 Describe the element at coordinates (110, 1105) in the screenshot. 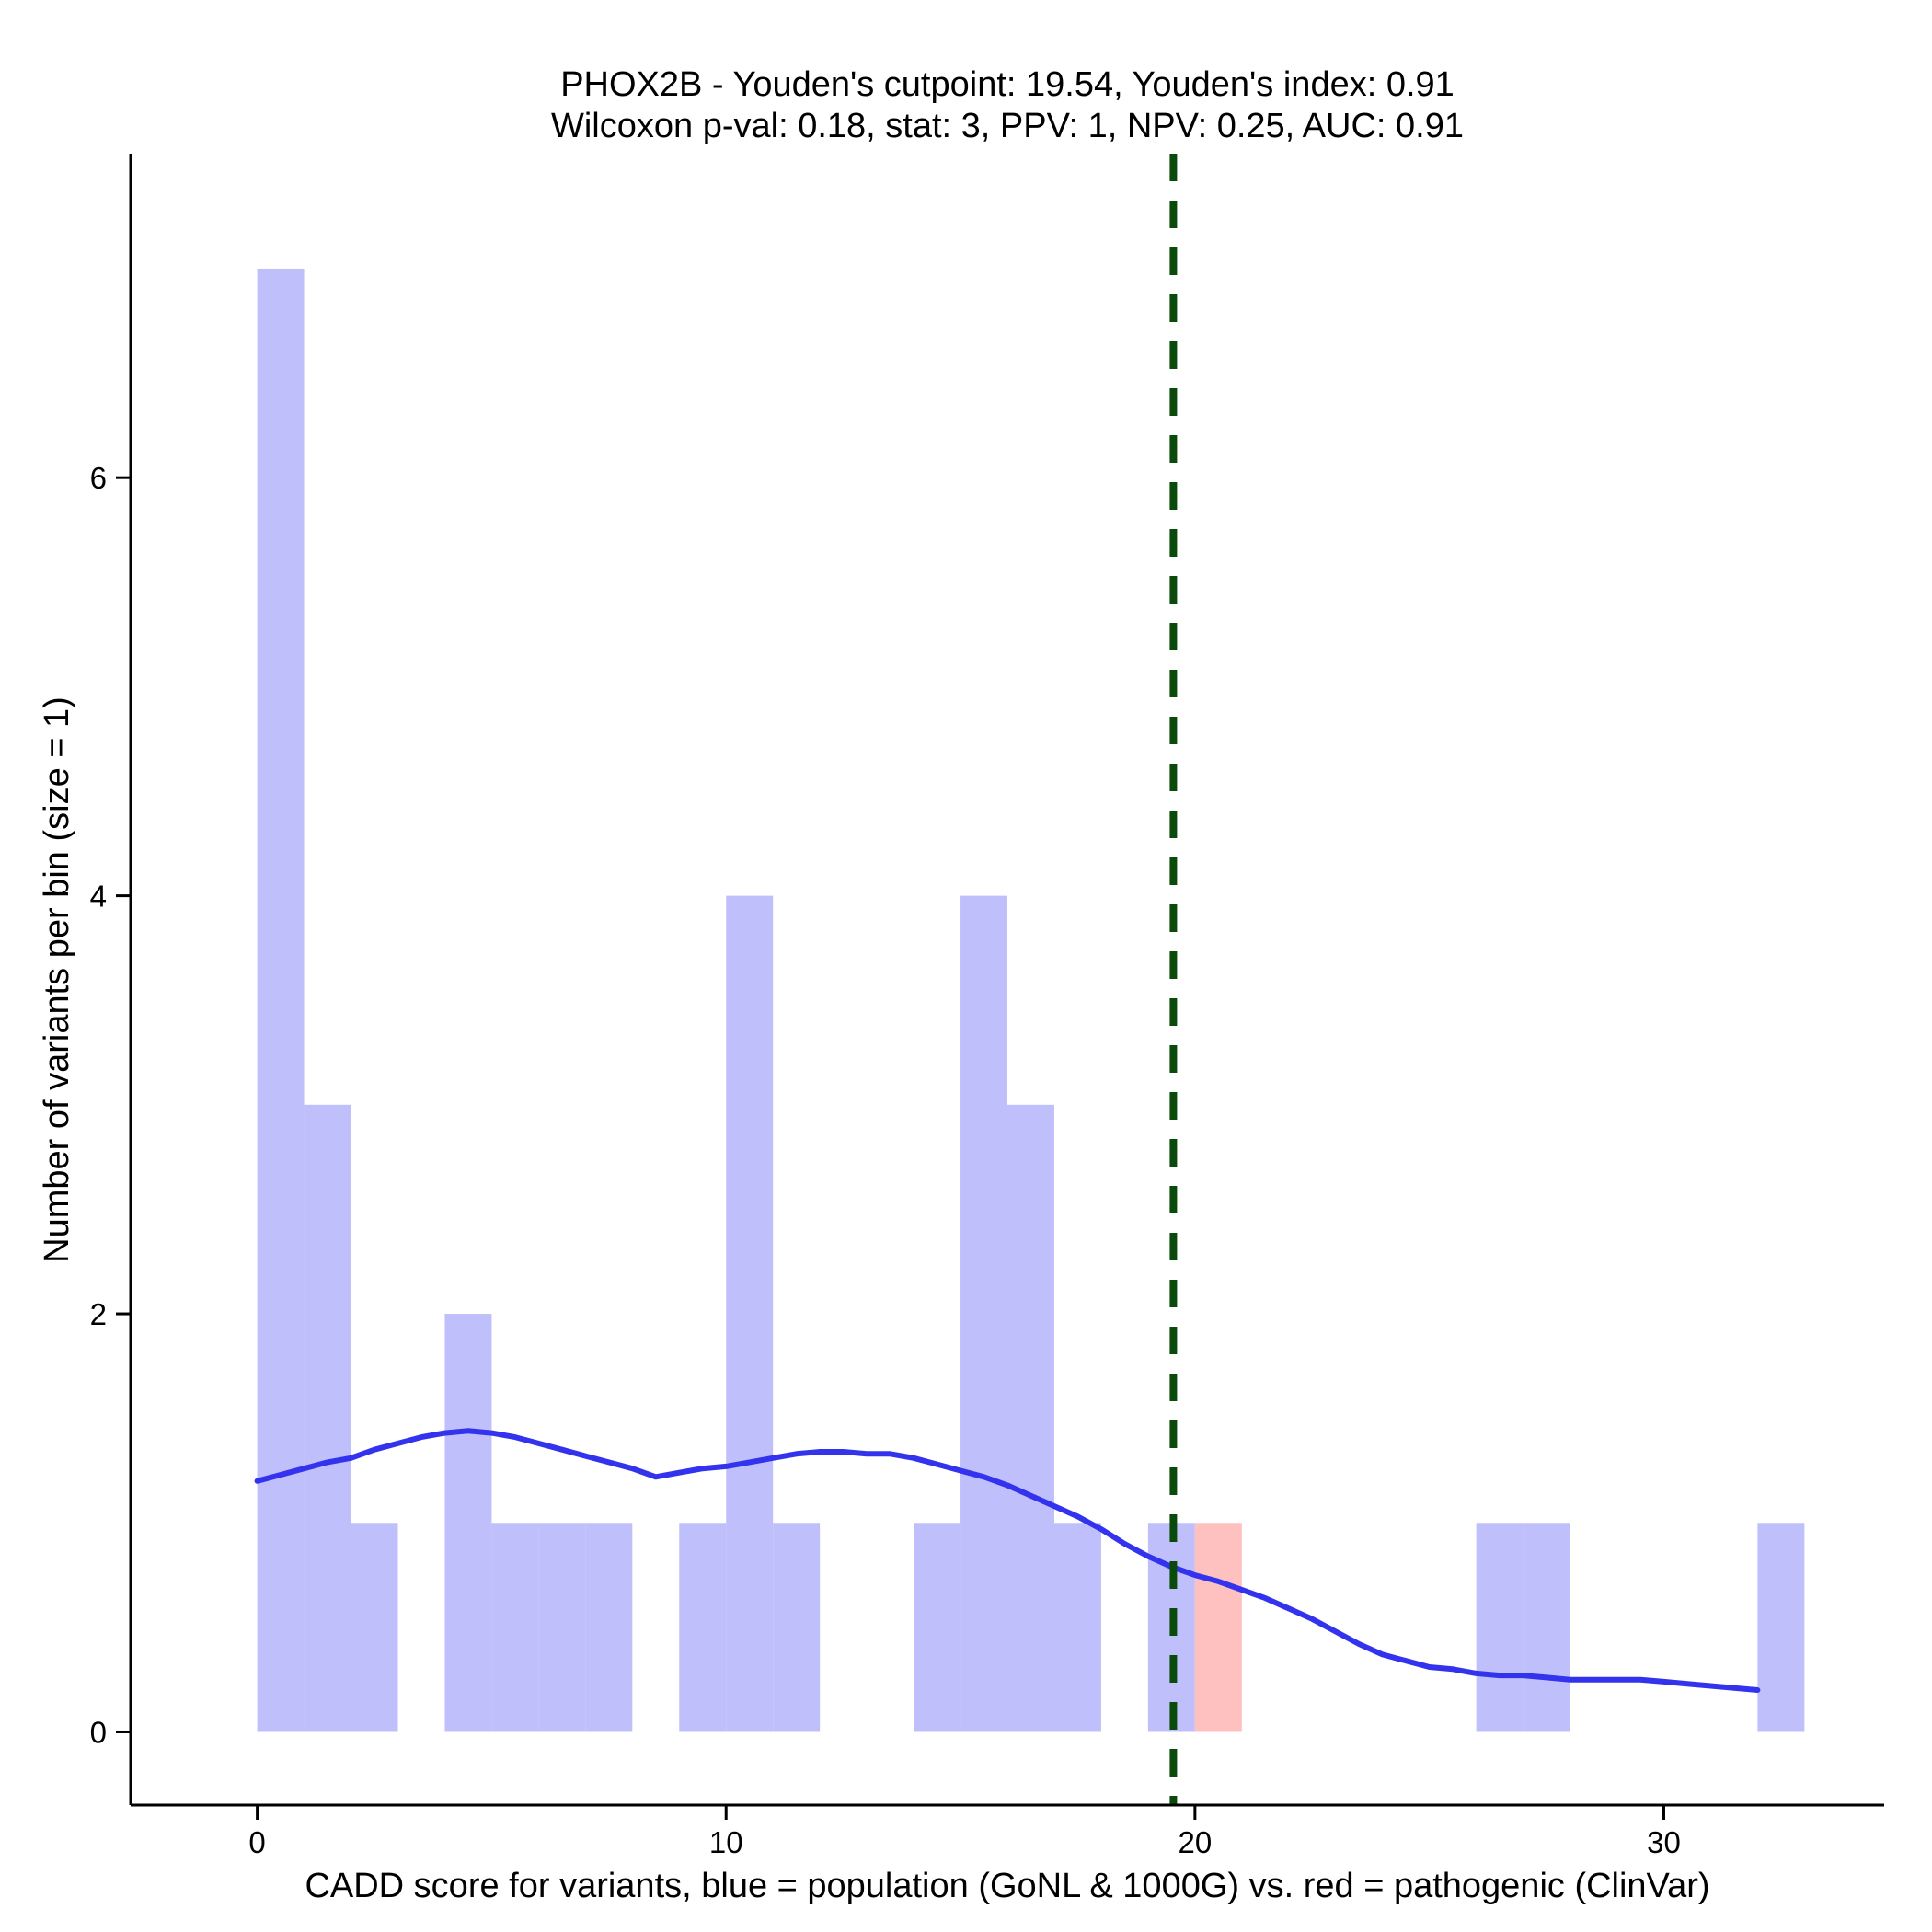

I see `y-axis-ticks: 0 2 4 6` at that location.